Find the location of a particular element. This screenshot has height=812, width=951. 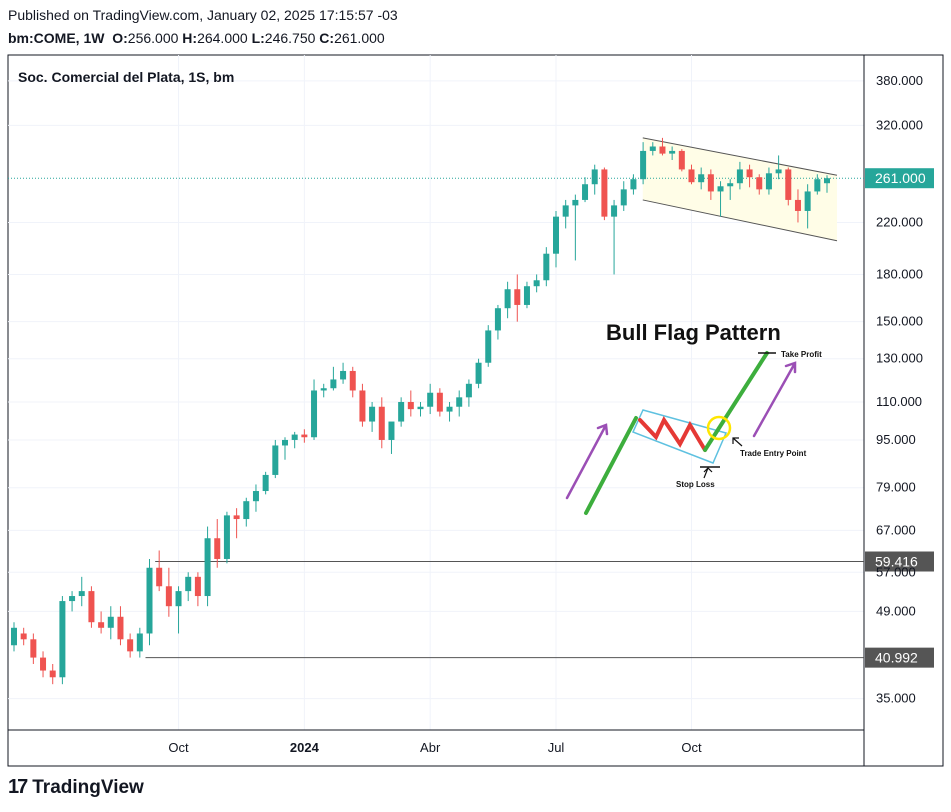

annotation-take-profit: Take Profit is located at coordinates (801, 354).